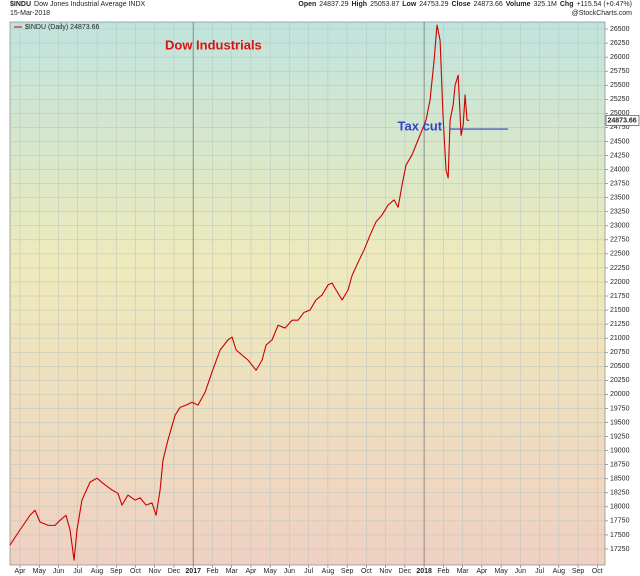  Describe the element at coordinates (620, 465) in the screenshot. I see `y-tick-label: 18750` at that location.